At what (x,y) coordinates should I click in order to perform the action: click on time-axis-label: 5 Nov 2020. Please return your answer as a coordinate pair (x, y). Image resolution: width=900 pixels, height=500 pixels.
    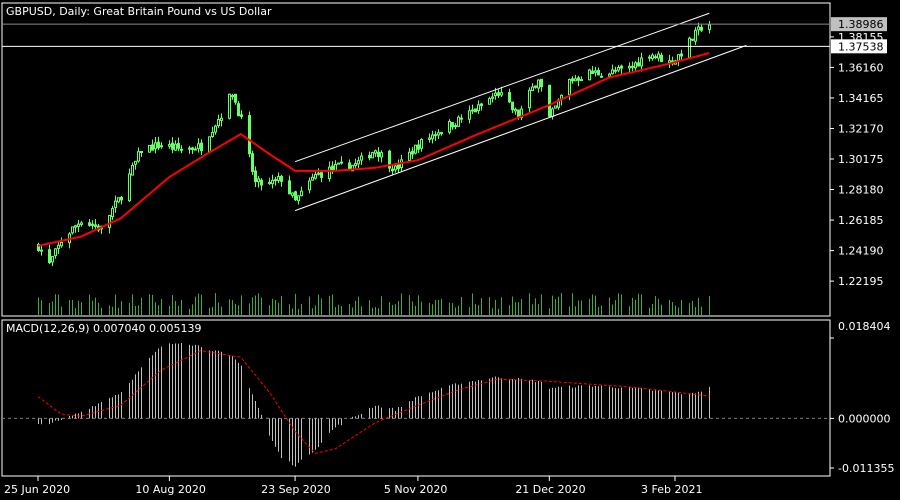
    Looking at the image, I should click on (415, 489).